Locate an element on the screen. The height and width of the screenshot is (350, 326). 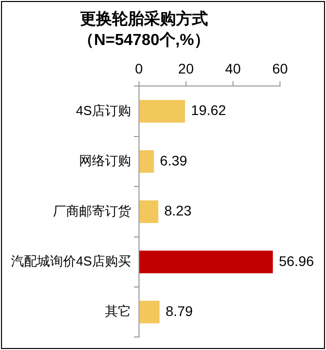
x-tick-label: 60 is located at coordinates (280, 68).